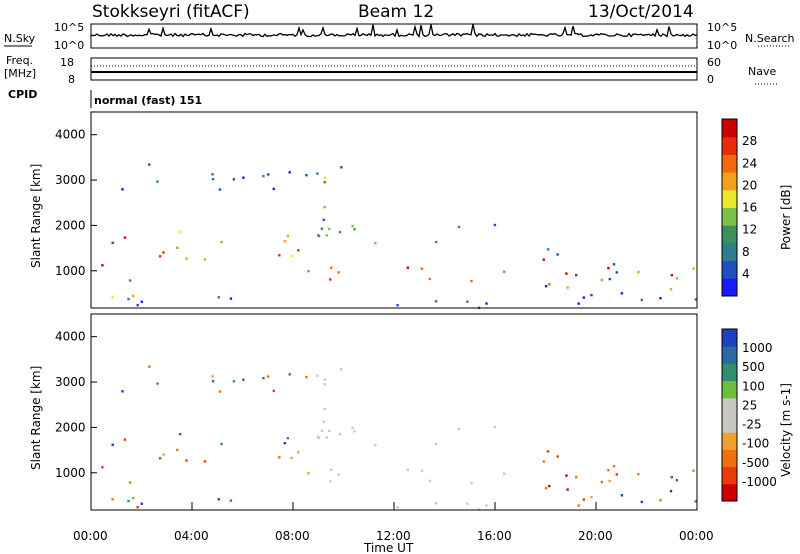 The width and height of the screenshot is (800, 554). I want to click on noise-right-tick-top: 10^5, so click(722, 27).